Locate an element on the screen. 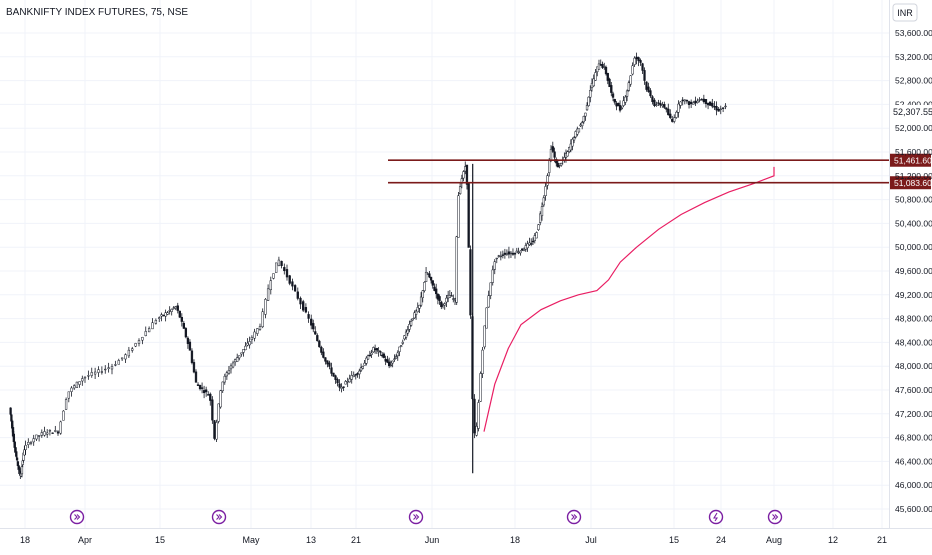 The image size is (932, 555). x-tick-label: 18 is located at coordinates (515, 540).